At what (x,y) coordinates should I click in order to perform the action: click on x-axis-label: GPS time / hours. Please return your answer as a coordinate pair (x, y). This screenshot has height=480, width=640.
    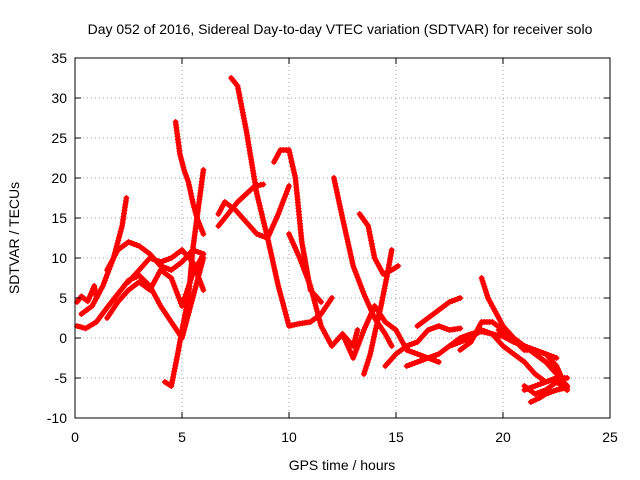
    Looking at the image, I should click on (342, 465).